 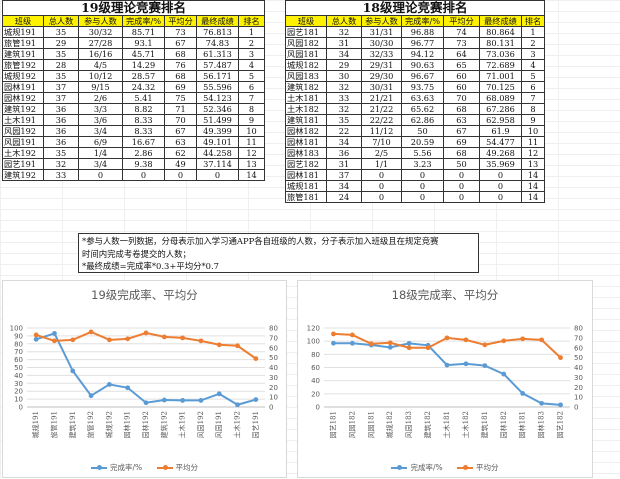 I want to click on table-cell: 1, so click(x=251, y=32).